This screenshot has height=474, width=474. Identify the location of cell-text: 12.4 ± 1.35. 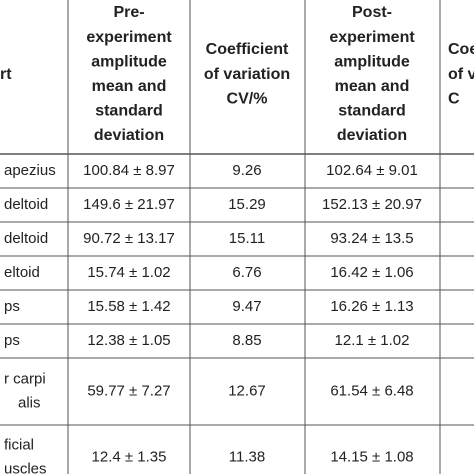
(129, 456).